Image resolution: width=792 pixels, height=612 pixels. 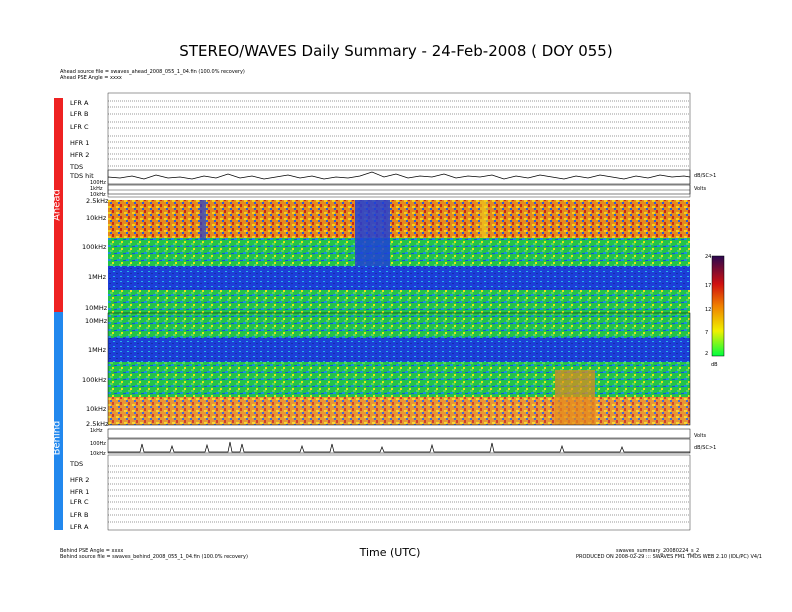 What do you see at coordinates (98, 195) in the screenshot?
I see `ahead-small-tick: 10kHz` at bounding box center [98, 195].